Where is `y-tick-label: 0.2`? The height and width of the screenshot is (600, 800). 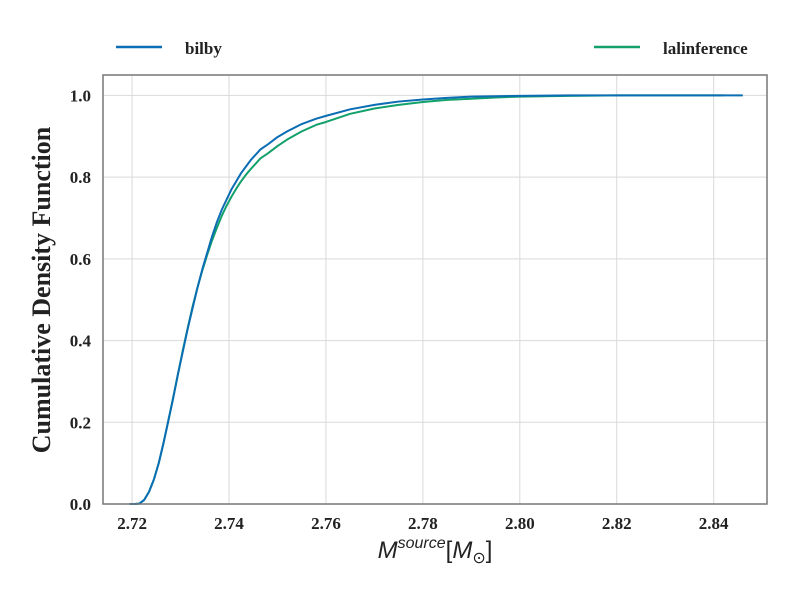
y-tick-label: 0.2 is located at coordinates (80, 422).